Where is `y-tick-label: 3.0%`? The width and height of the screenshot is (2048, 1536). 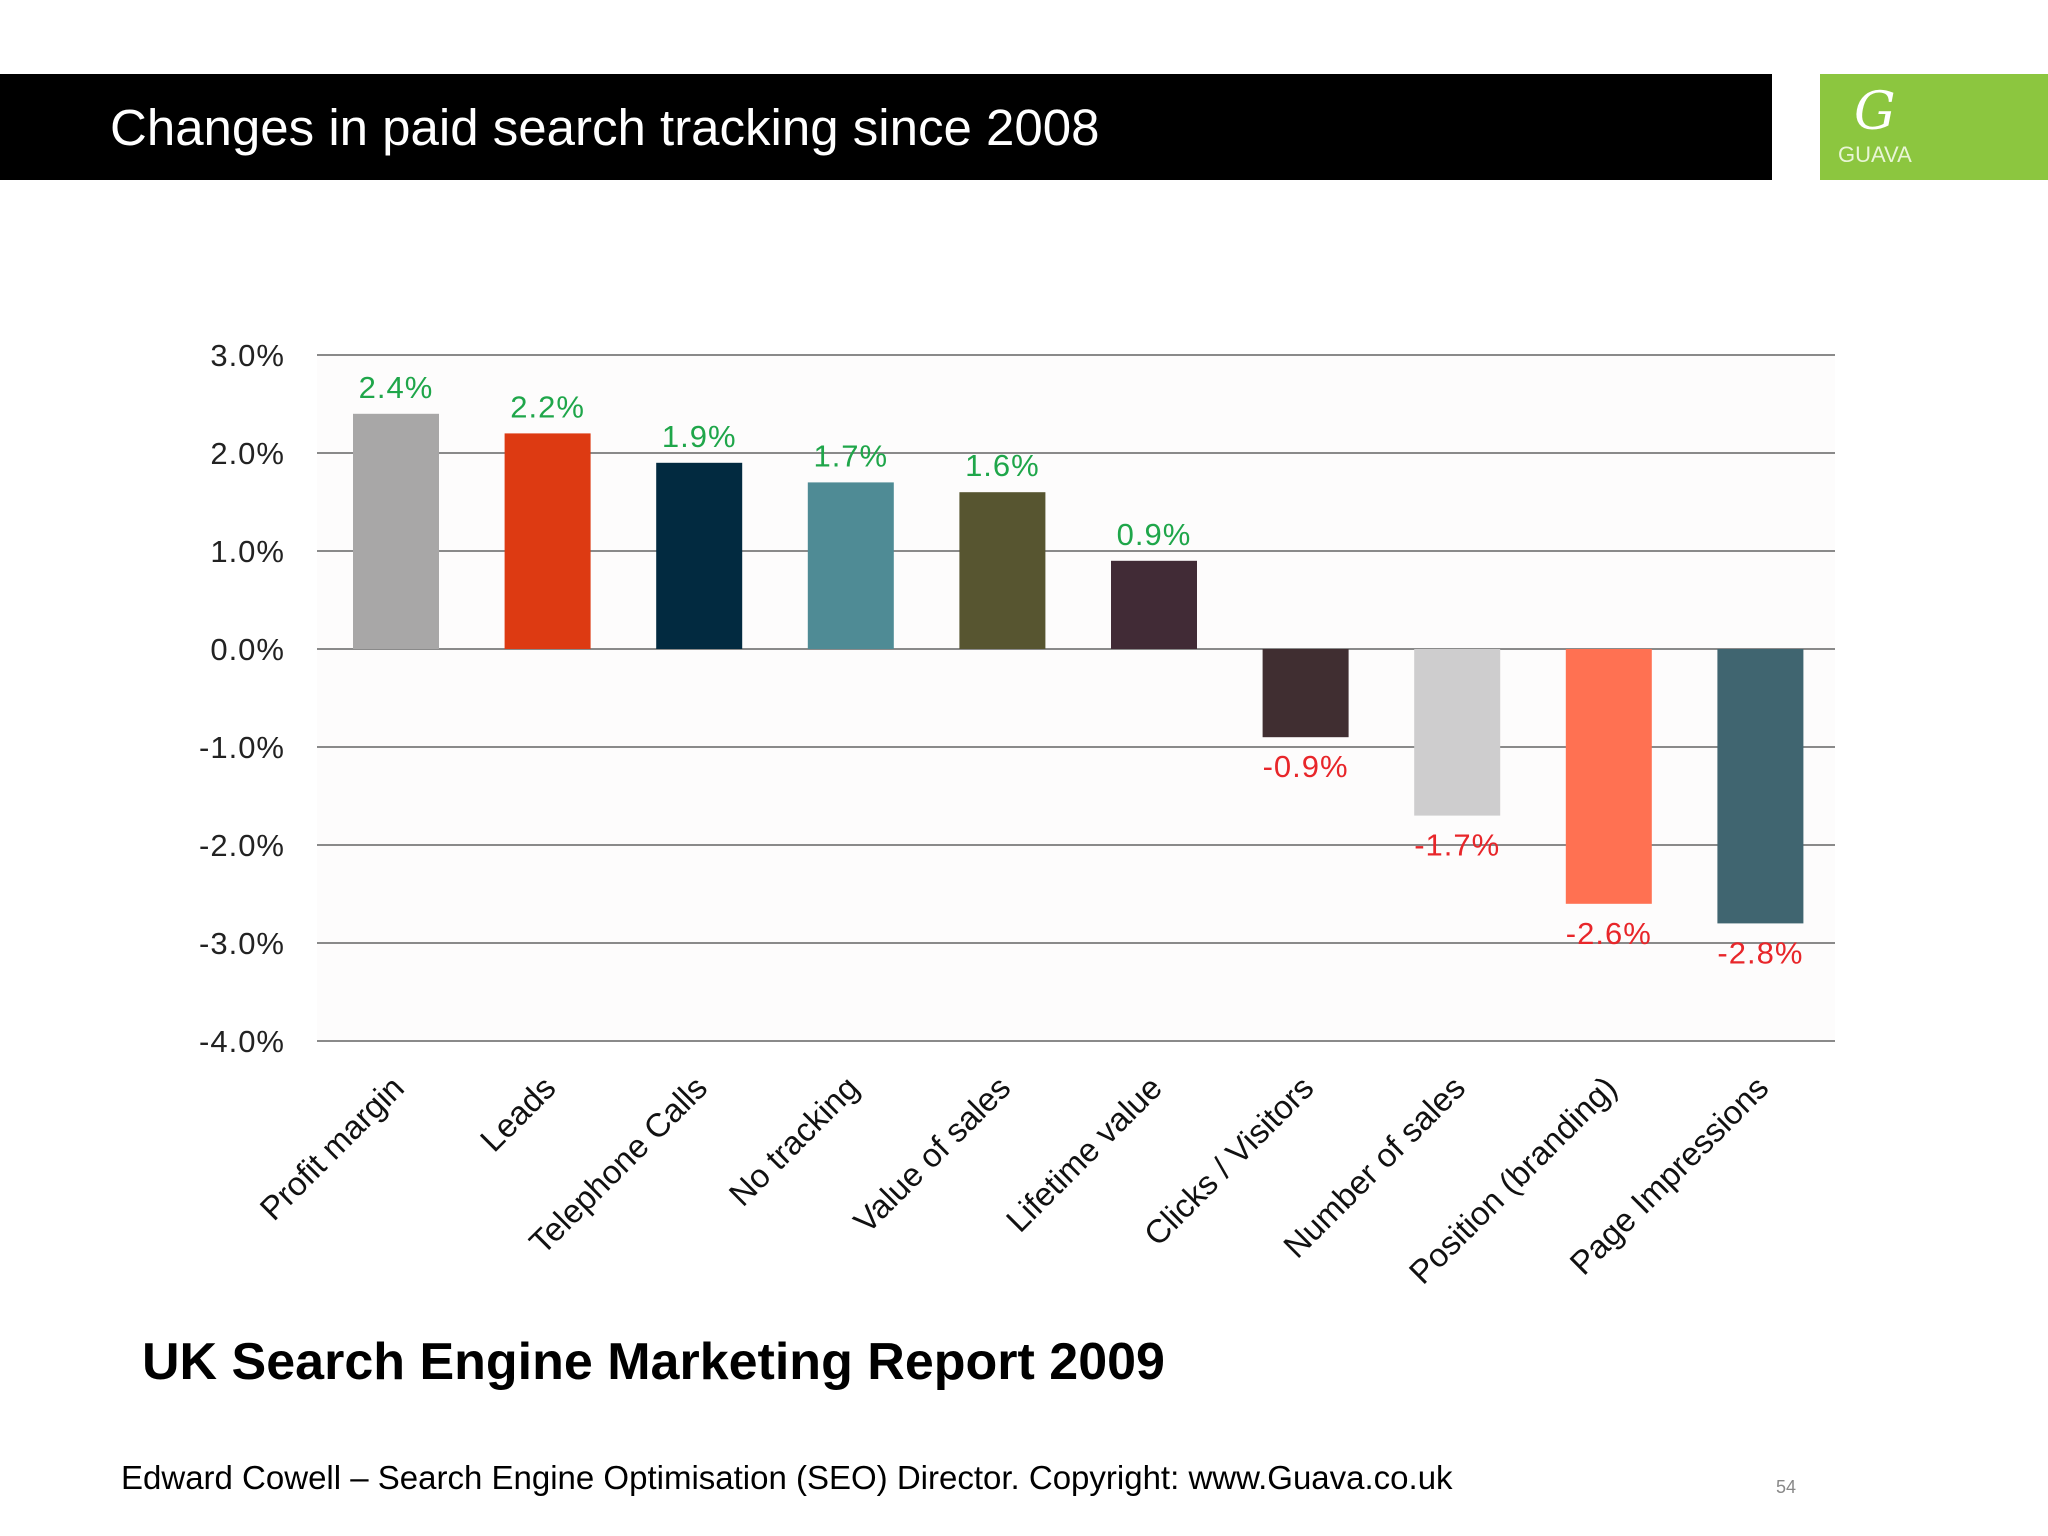 y-tick-label: 3.0% is located at coordinates (247, 355).